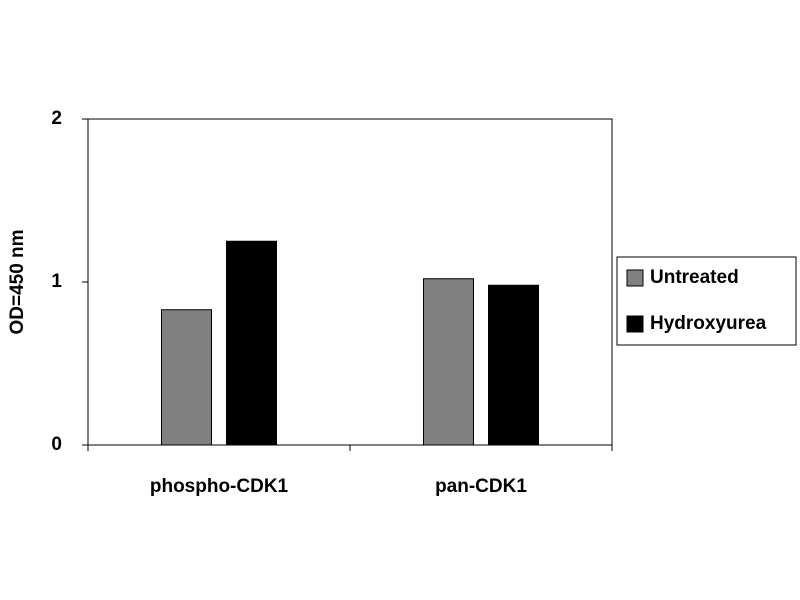  I want to click on x-tick-label: phospho-CDK1, so click(219, 486).